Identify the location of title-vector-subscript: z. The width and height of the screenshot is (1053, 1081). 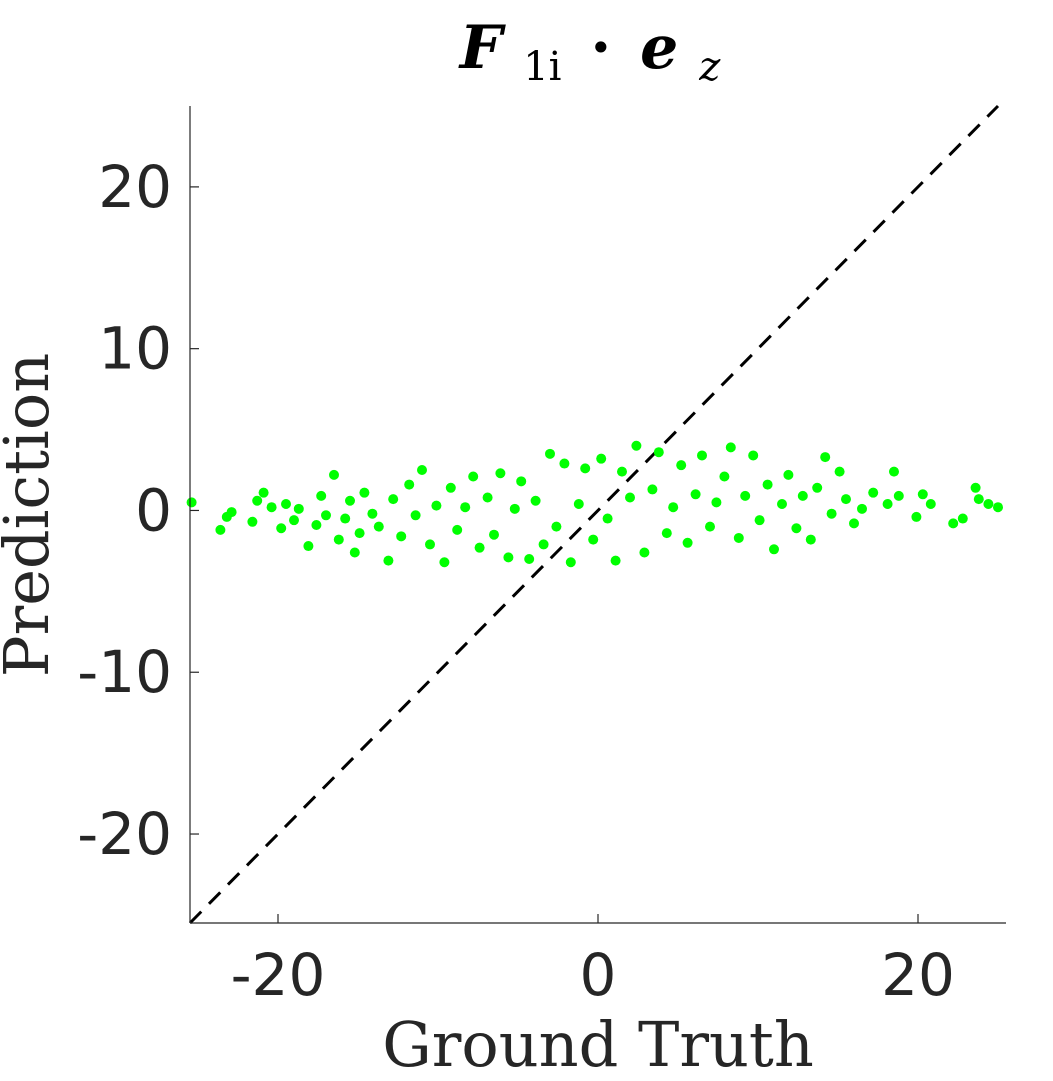
(709, 67).